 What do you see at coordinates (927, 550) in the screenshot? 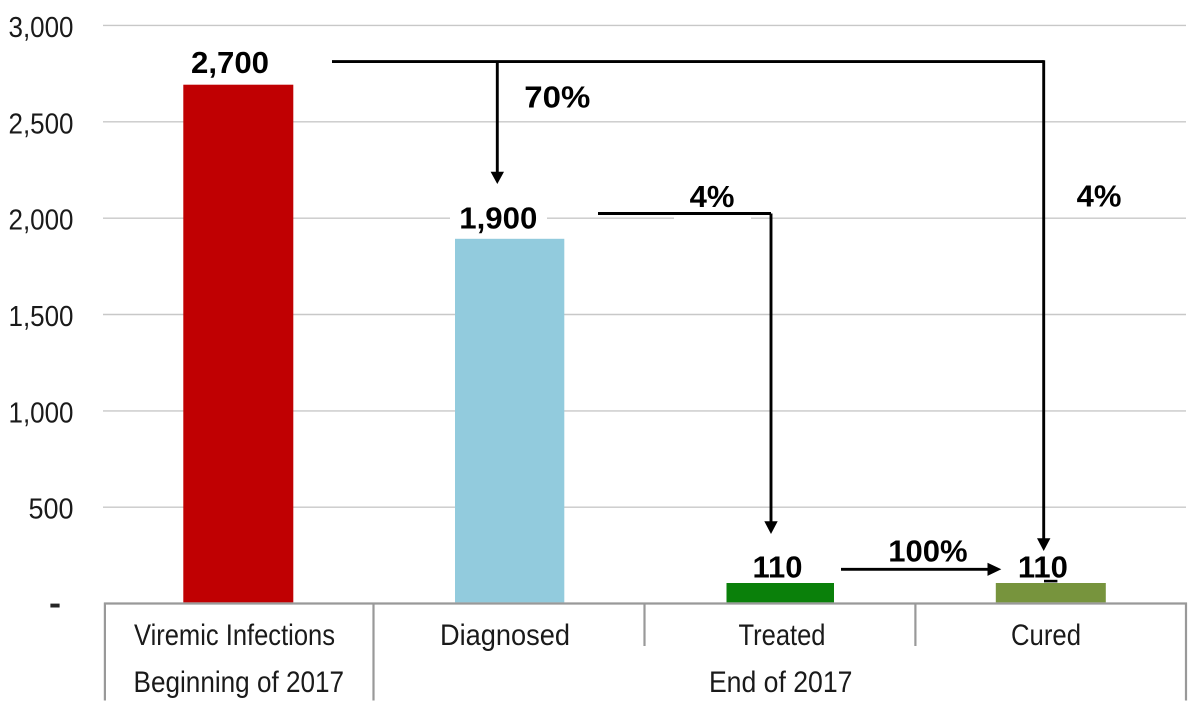
I see `svg-text: 100%` at bounding box center [927, 550].